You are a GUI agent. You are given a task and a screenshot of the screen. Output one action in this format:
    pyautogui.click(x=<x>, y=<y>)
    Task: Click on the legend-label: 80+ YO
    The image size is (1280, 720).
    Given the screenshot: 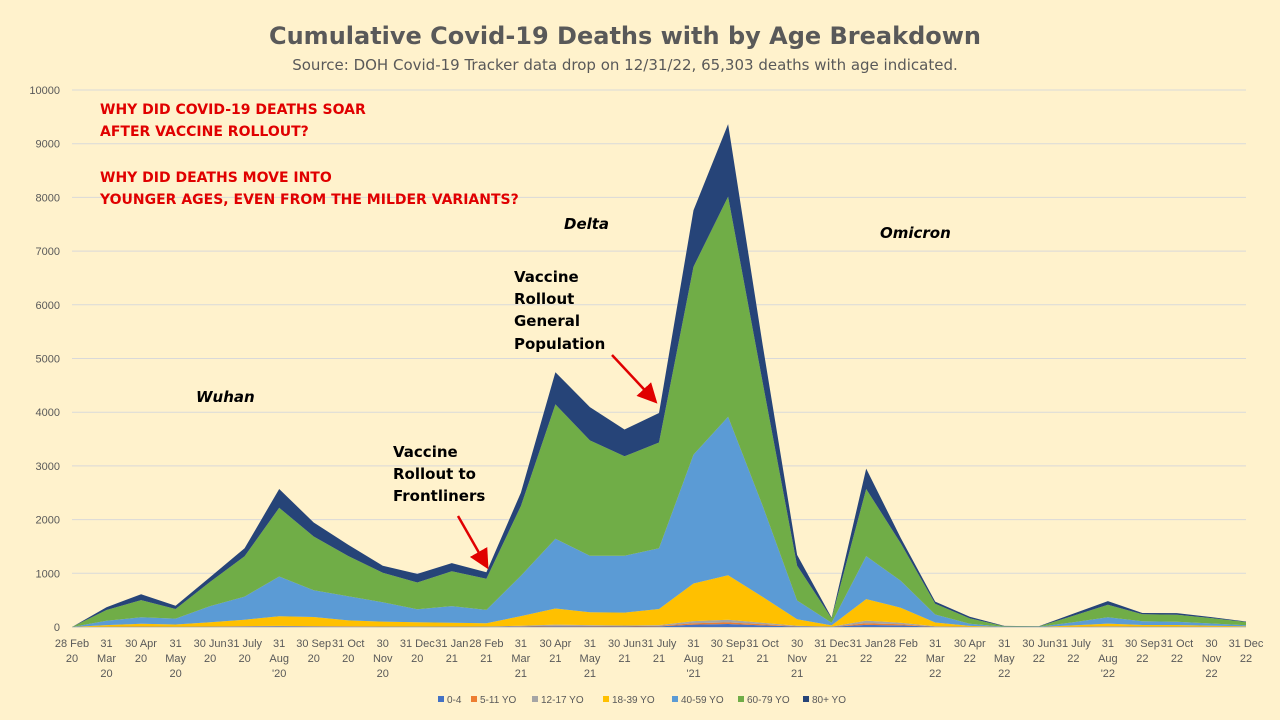 What is the action you would take?
    pyautogui.click(x=829, y=700)
    